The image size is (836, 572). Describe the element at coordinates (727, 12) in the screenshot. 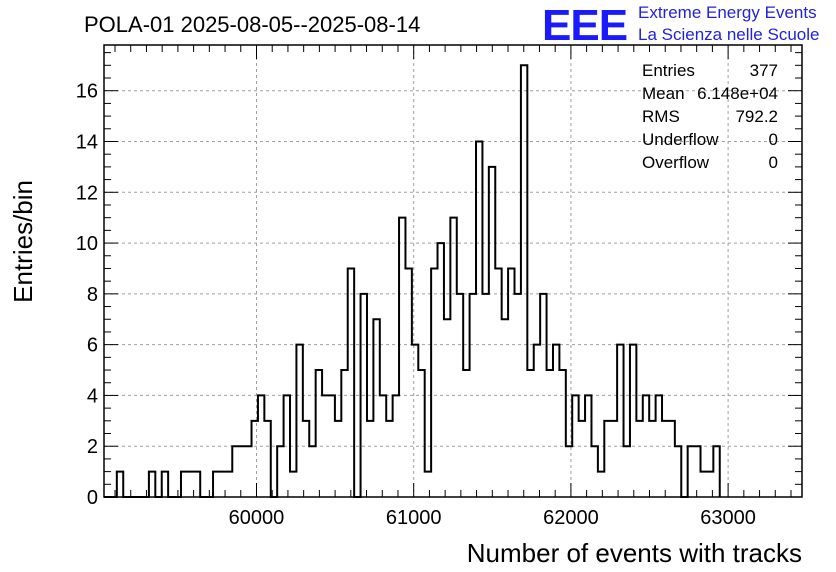

I see `logo-line-1: Extreme Energy Events` at that location.